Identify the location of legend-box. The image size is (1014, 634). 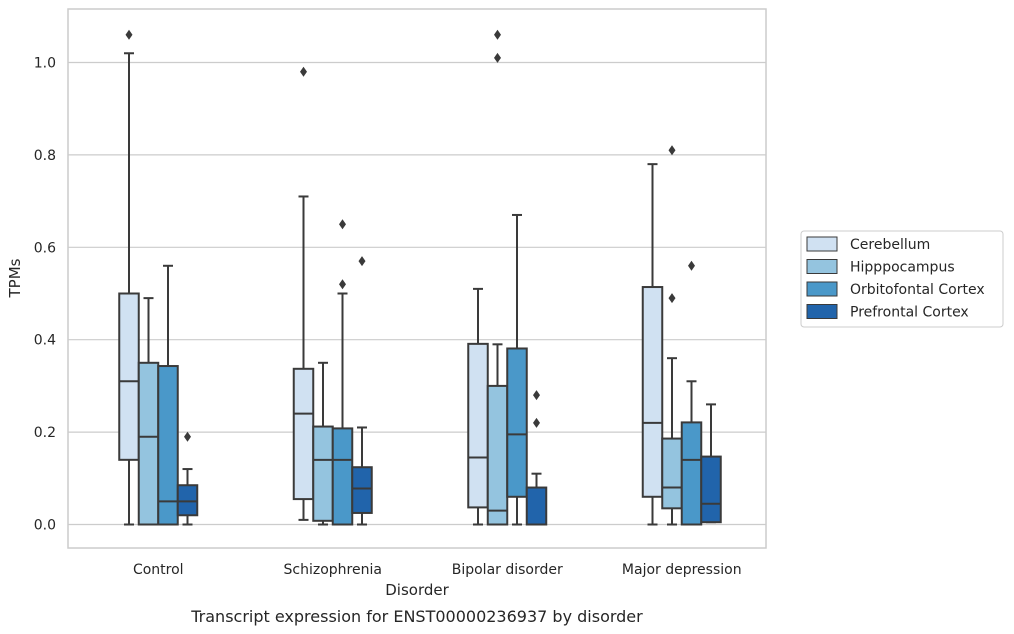
(902, 279).